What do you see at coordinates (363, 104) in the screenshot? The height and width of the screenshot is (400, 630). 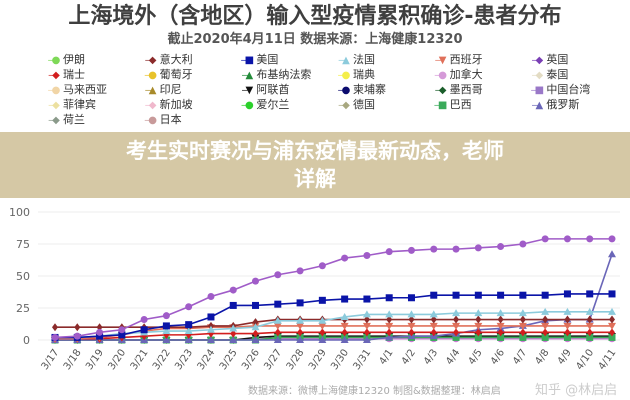 I see `legend-label: 德国` at bounding box center [363, 104].